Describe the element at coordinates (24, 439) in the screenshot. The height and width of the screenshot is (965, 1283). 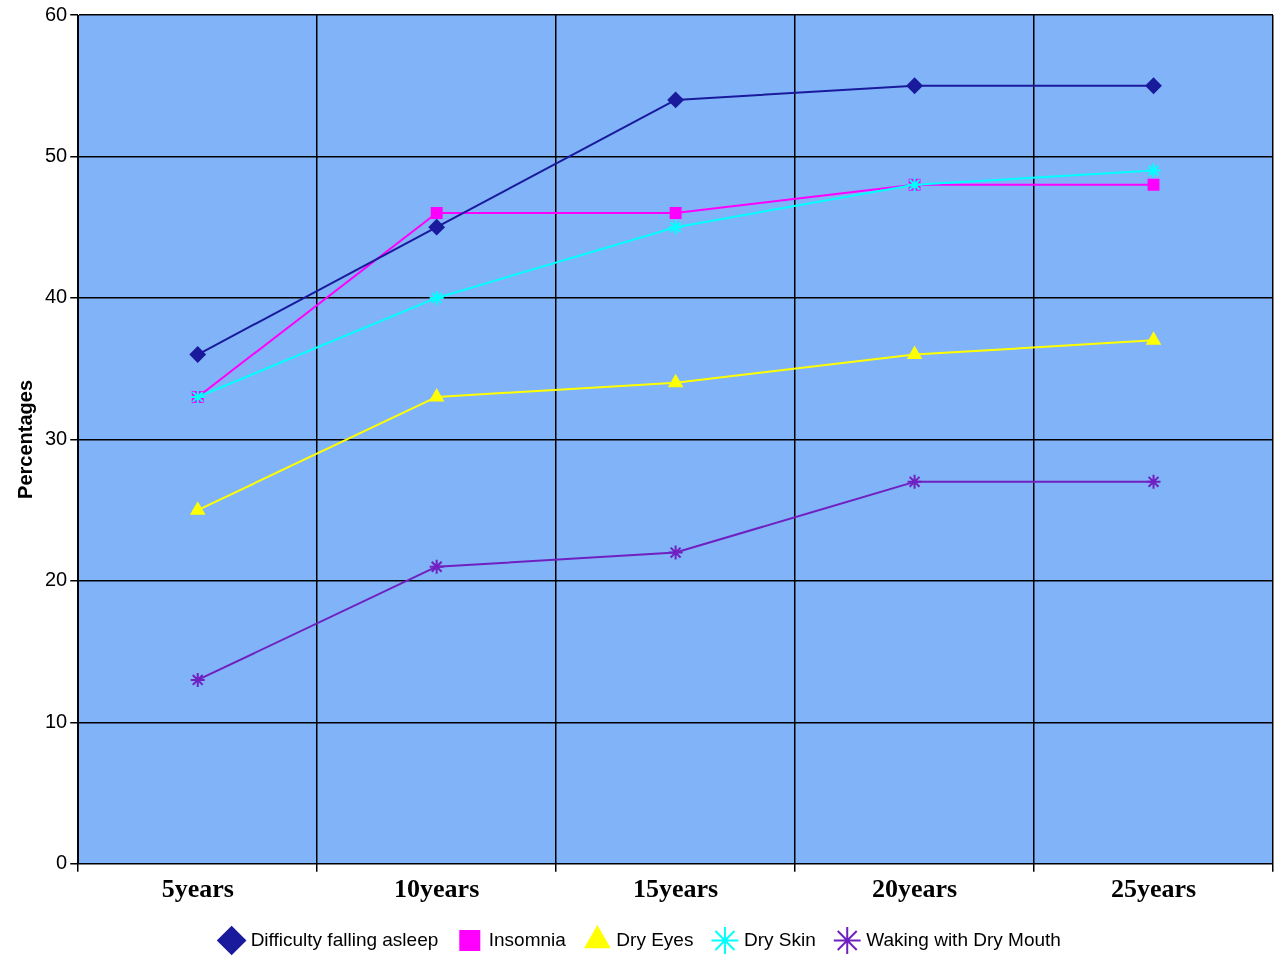
I see `y-axis-title: Percentages` at that location.